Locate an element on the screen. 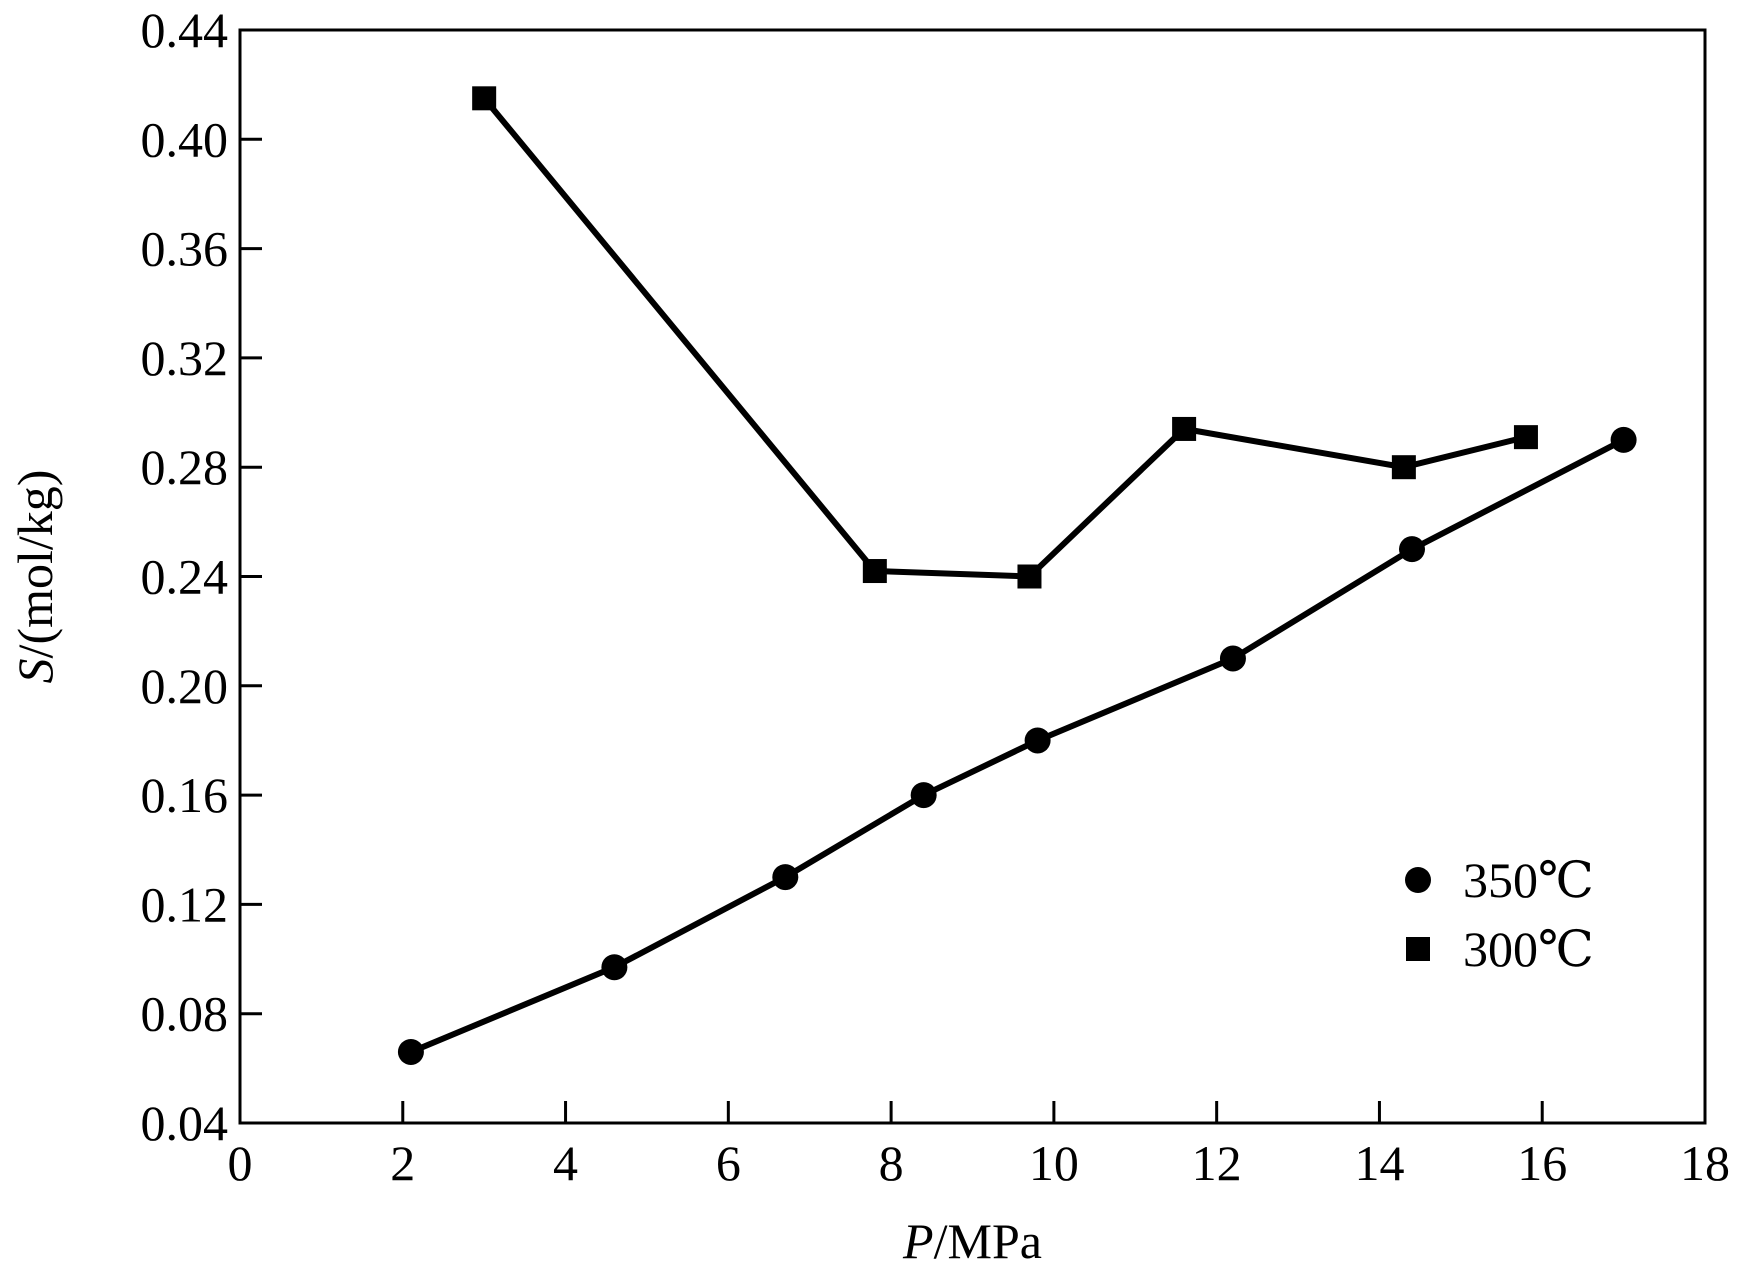  y-tick-label: 0.20 is located at coordinates (185, 686).